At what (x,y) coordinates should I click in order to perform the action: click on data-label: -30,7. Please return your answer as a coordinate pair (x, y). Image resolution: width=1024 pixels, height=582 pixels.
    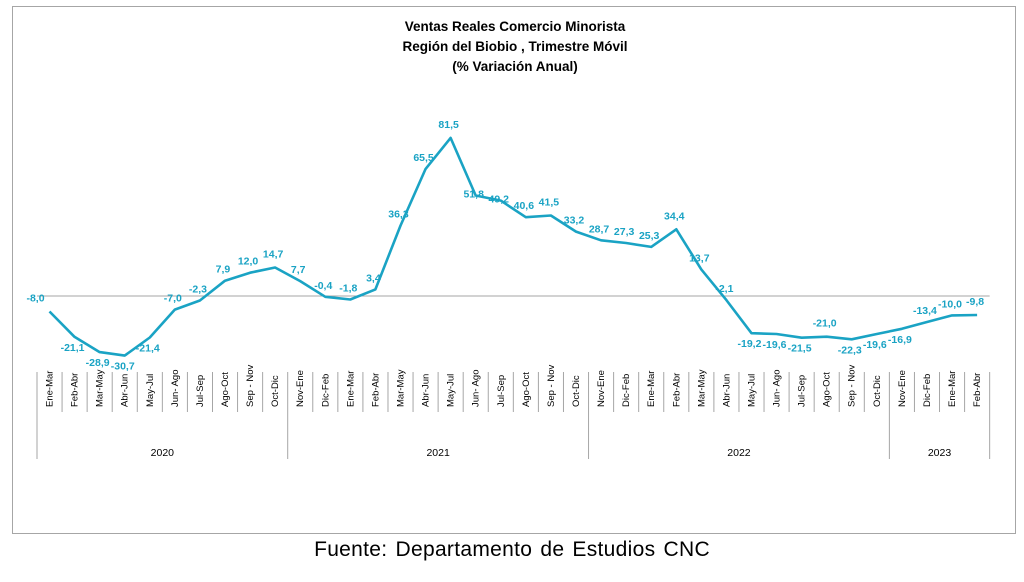
    Looking at the image, I should click on (123, 367).